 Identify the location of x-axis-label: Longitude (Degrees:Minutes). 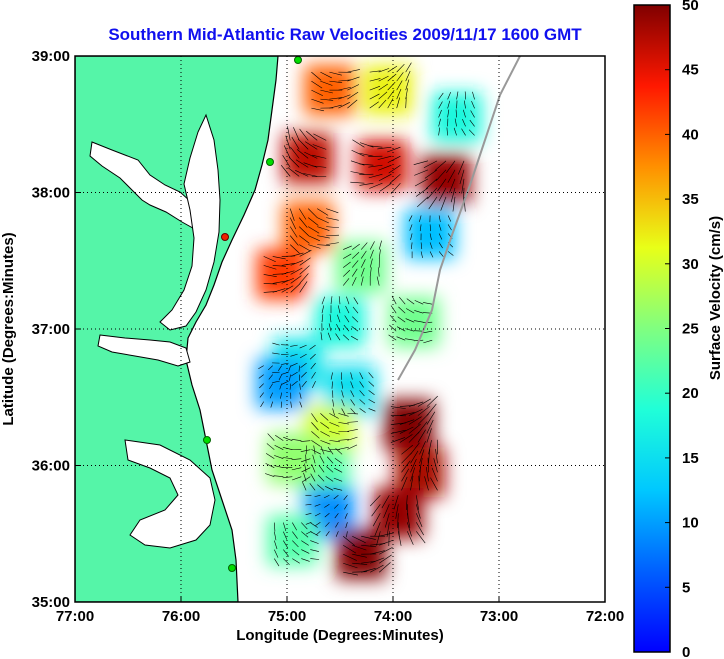
(340, 635).